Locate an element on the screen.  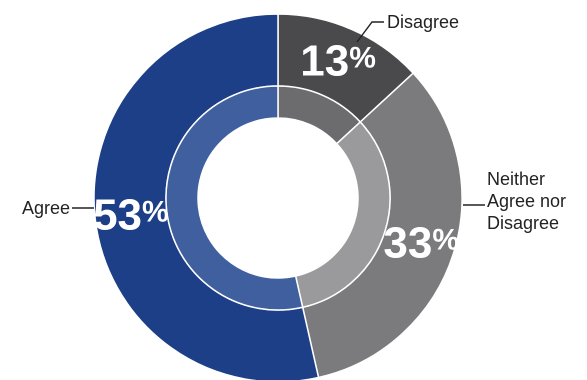
value-label-agree: 53% is located at coordinates (131, 214).